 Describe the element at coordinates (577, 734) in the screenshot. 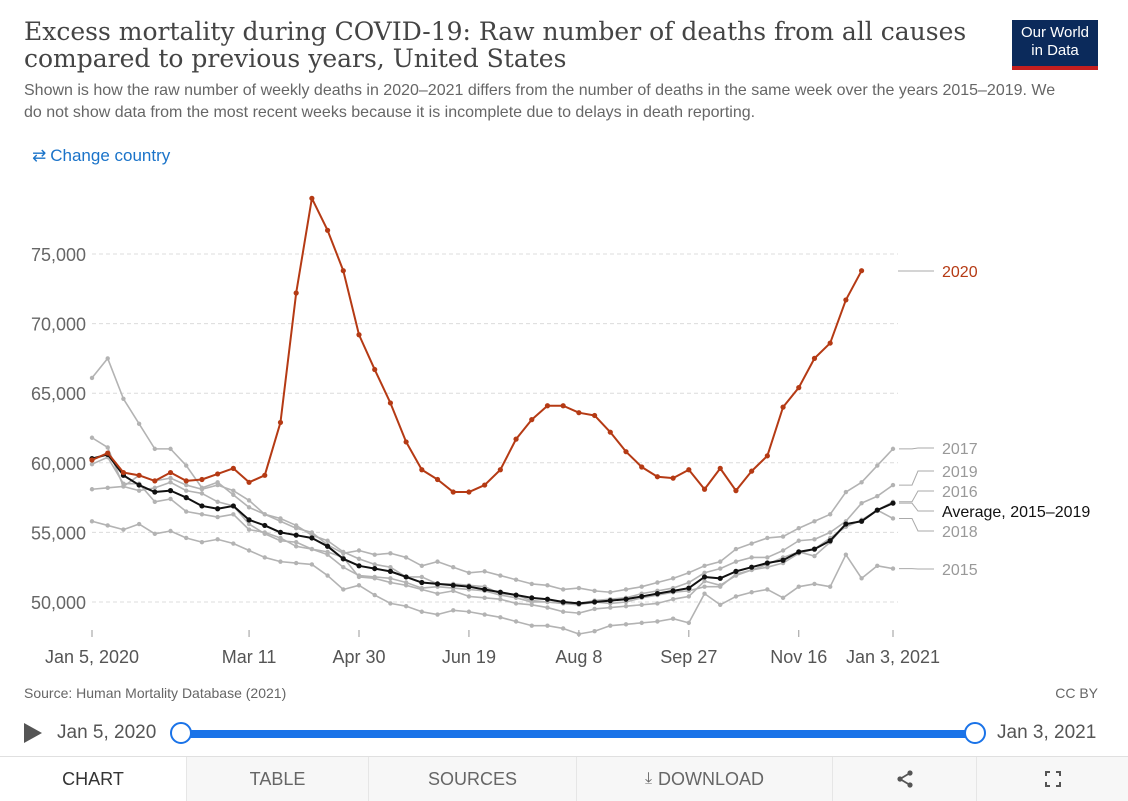

I see `timeline-track` at that location.